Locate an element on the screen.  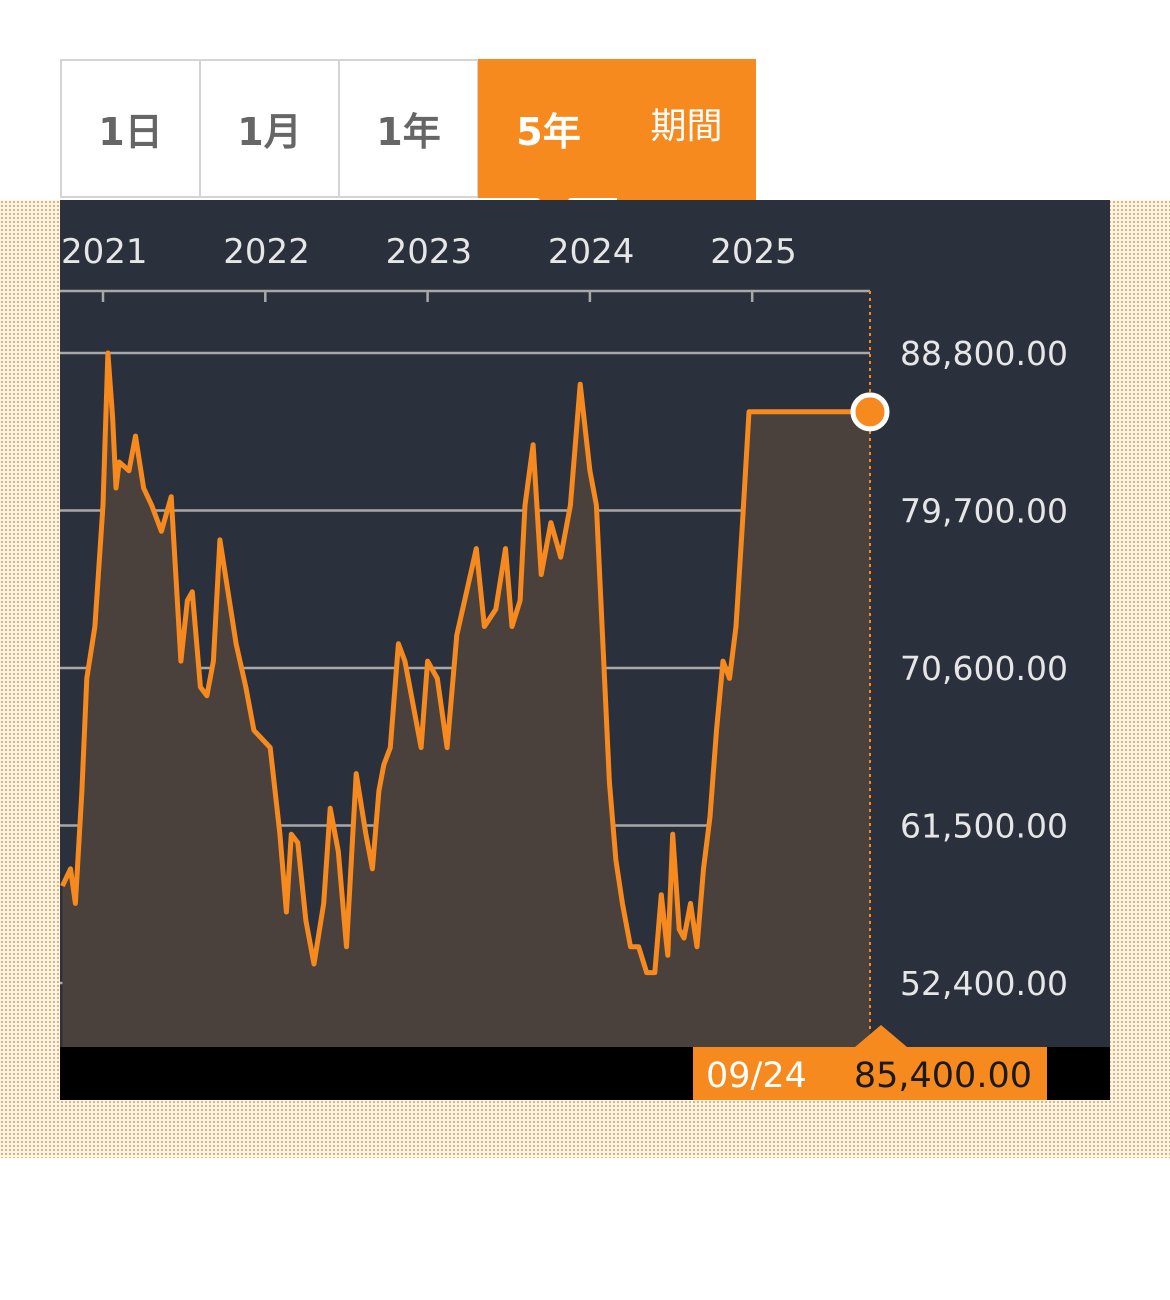
readout-value: 85,400.00 is located at coordinates (943, 1076).